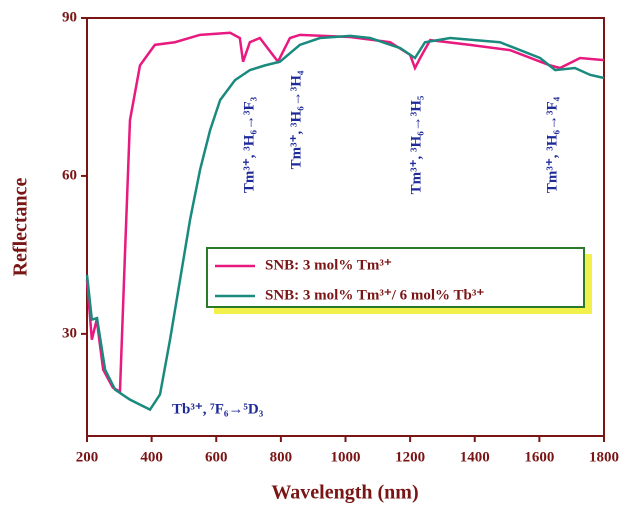 The image size is (625, 508). What do you see at coordinates (151, 457) in the screenshot?
I see `x-tick-label: 400` at bounding box center [151, 457].